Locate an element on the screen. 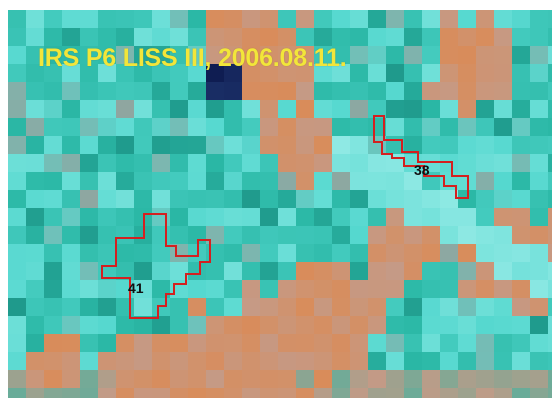 The height and width of the screenshot is (405, 554). plot-38-label: 38 is located at coordinates (422, 170).